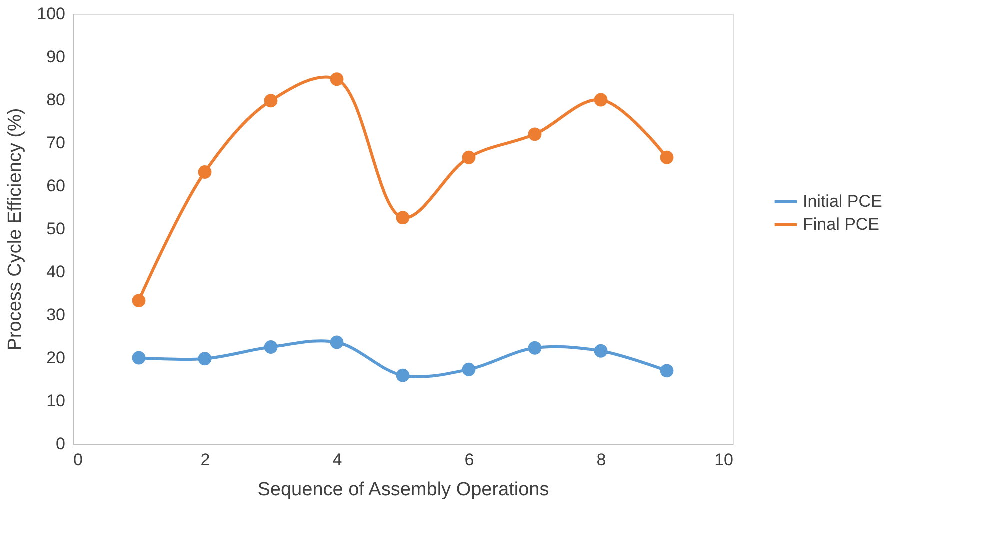  Describe the element at coordinates (51, 14) in the screenshot. I see `y-tick-label: 100` at that location.